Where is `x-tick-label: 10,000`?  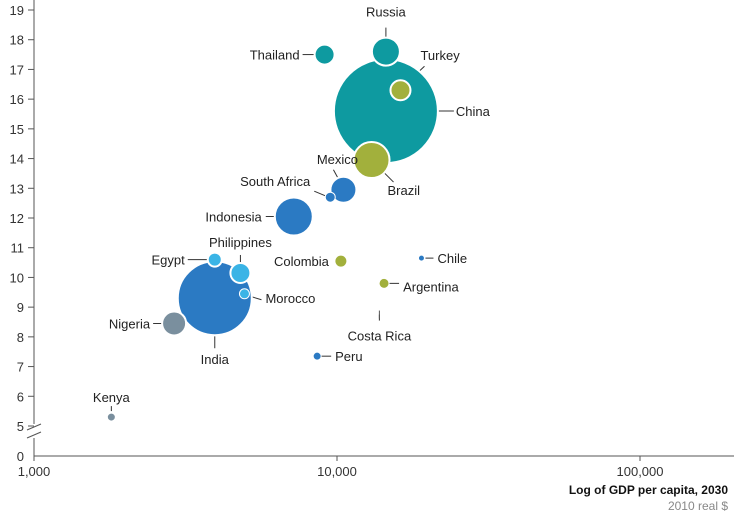
x-tick-label: 10,000 is located at coordinates (337, 471).